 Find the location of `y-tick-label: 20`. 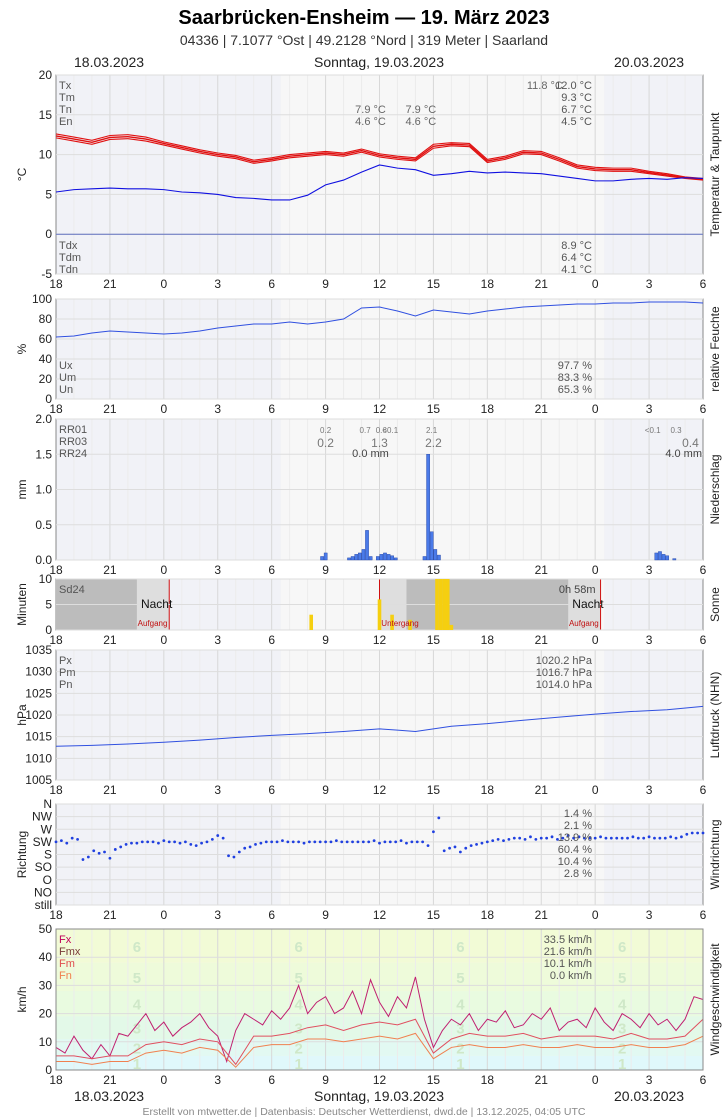

y-tick-label: 20 is located at coordinates (46, 1014).